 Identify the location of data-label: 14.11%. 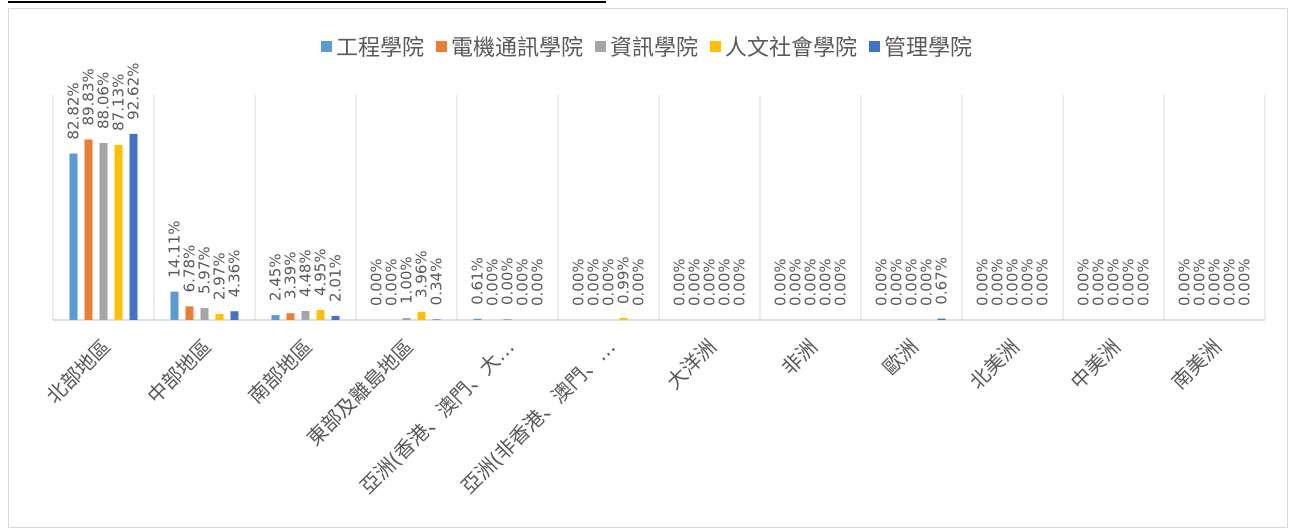
(175, 248).